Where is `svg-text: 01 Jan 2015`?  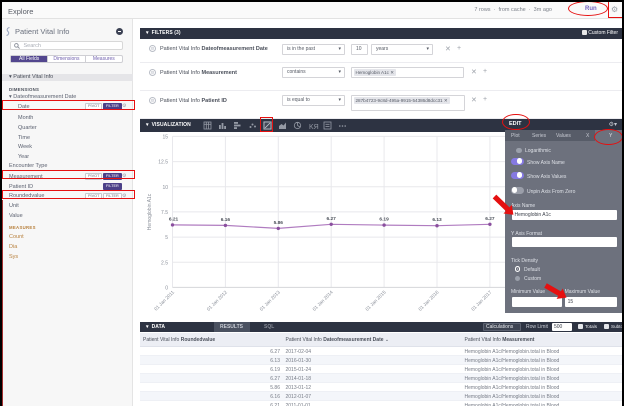 svg-text: 01 Jan 2015 is located at coordinates (376, 300).